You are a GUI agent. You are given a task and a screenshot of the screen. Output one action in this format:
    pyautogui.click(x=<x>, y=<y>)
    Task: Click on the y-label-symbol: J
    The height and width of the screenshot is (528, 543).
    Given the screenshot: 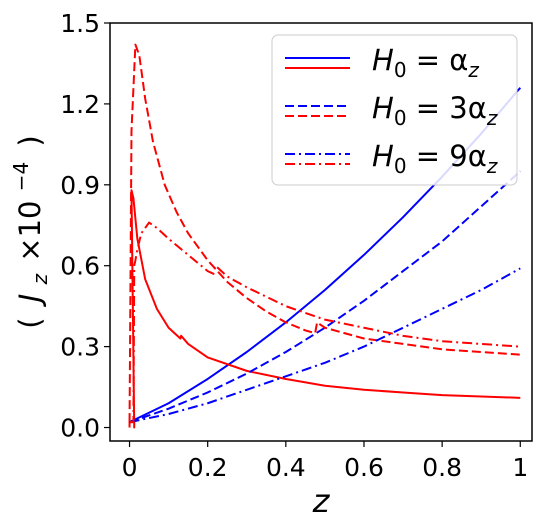 What is the action you would take?
    pyautogui.click(x=30, y=301)
    